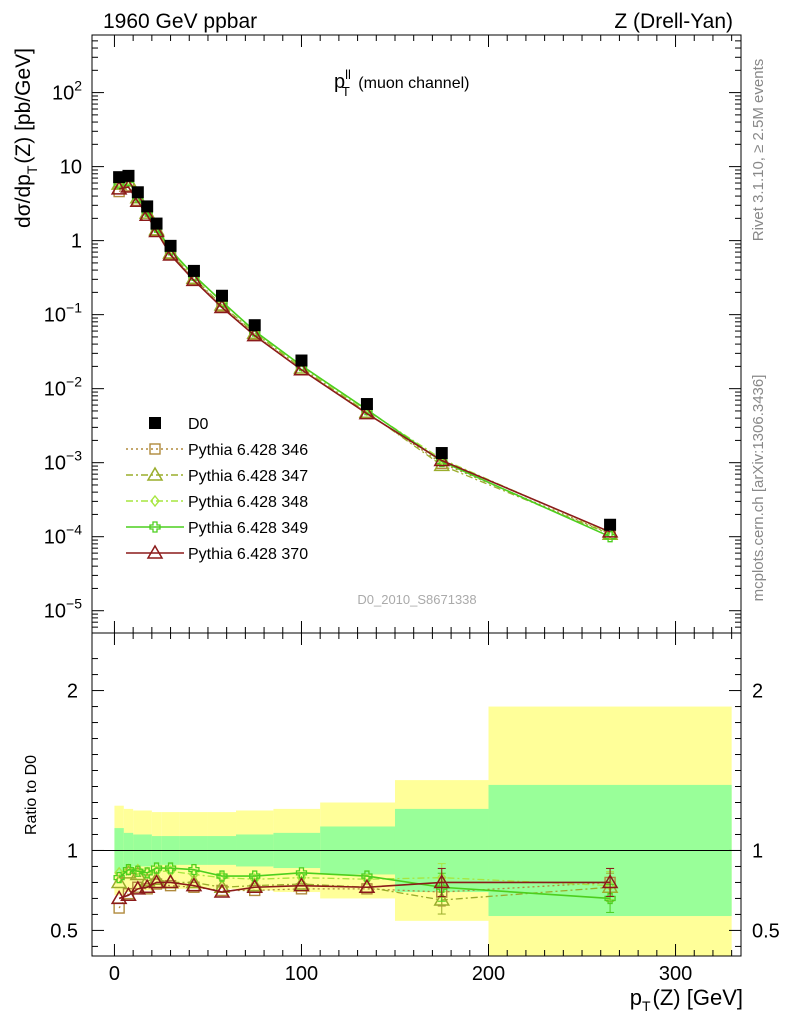  Describe the element at coordinates (757, 851) in the screenshot. I see `ratio-ytick-label-right: 1` at that location.